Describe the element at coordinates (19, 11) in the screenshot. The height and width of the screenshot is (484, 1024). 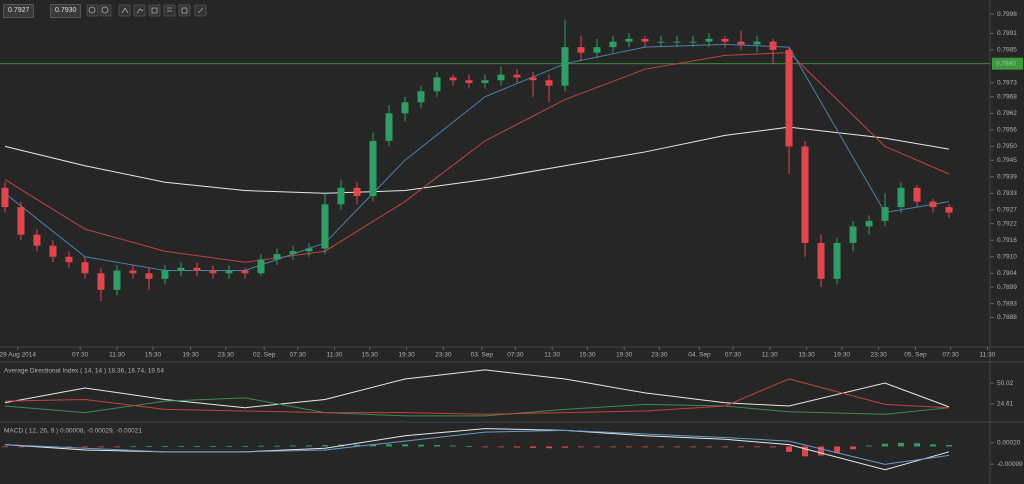
I see `bid-price: 0.7927` at that location.